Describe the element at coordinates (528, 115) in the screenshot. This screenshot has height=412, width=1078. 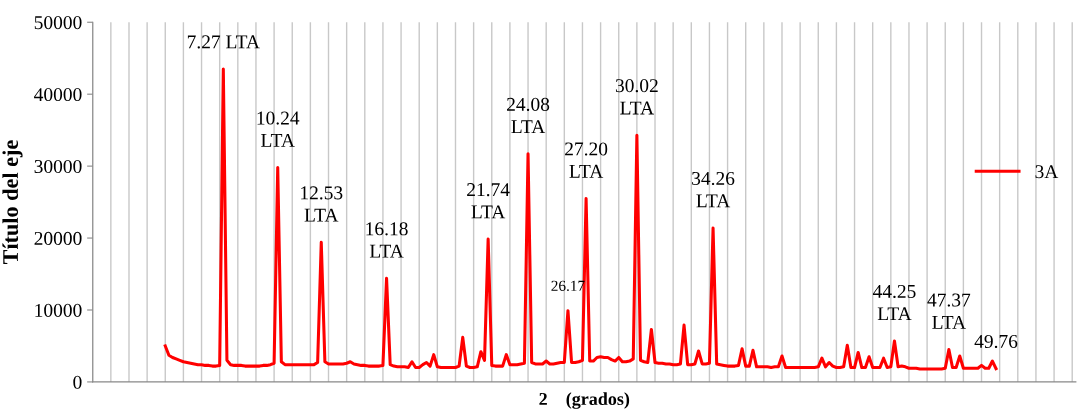
I see `annotation: 24.08 LTA` at that location.